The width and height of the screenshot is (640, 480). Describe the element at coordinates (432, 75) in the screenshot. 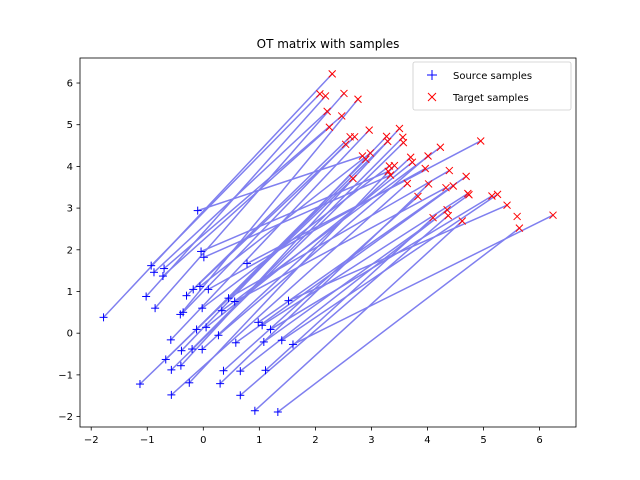

I see `legend-source-marker-icon` at that location.